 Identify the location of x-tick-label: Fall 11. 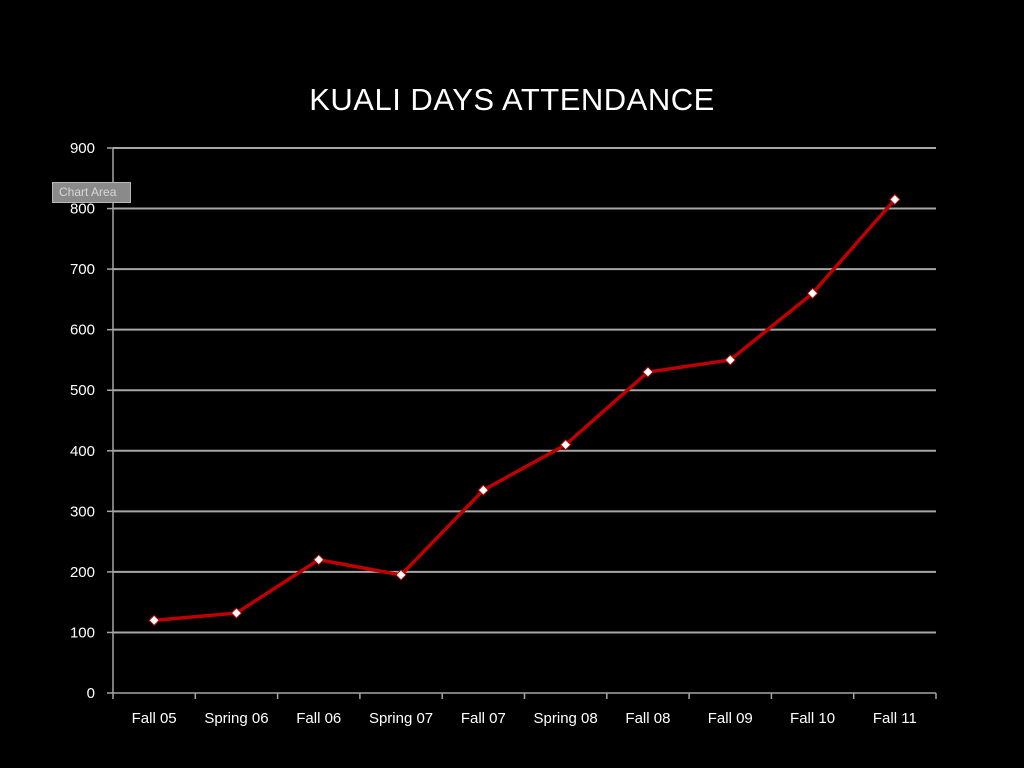
(895, 718).